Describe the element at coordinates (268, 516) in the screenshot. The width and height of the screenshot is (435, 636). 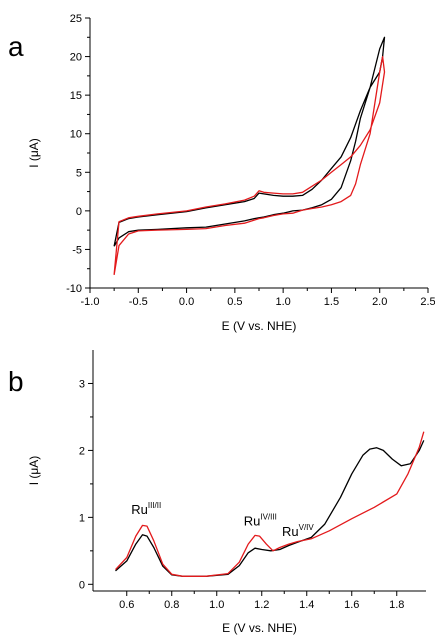
I see `peak-label-superscript: IV/III` at that location.